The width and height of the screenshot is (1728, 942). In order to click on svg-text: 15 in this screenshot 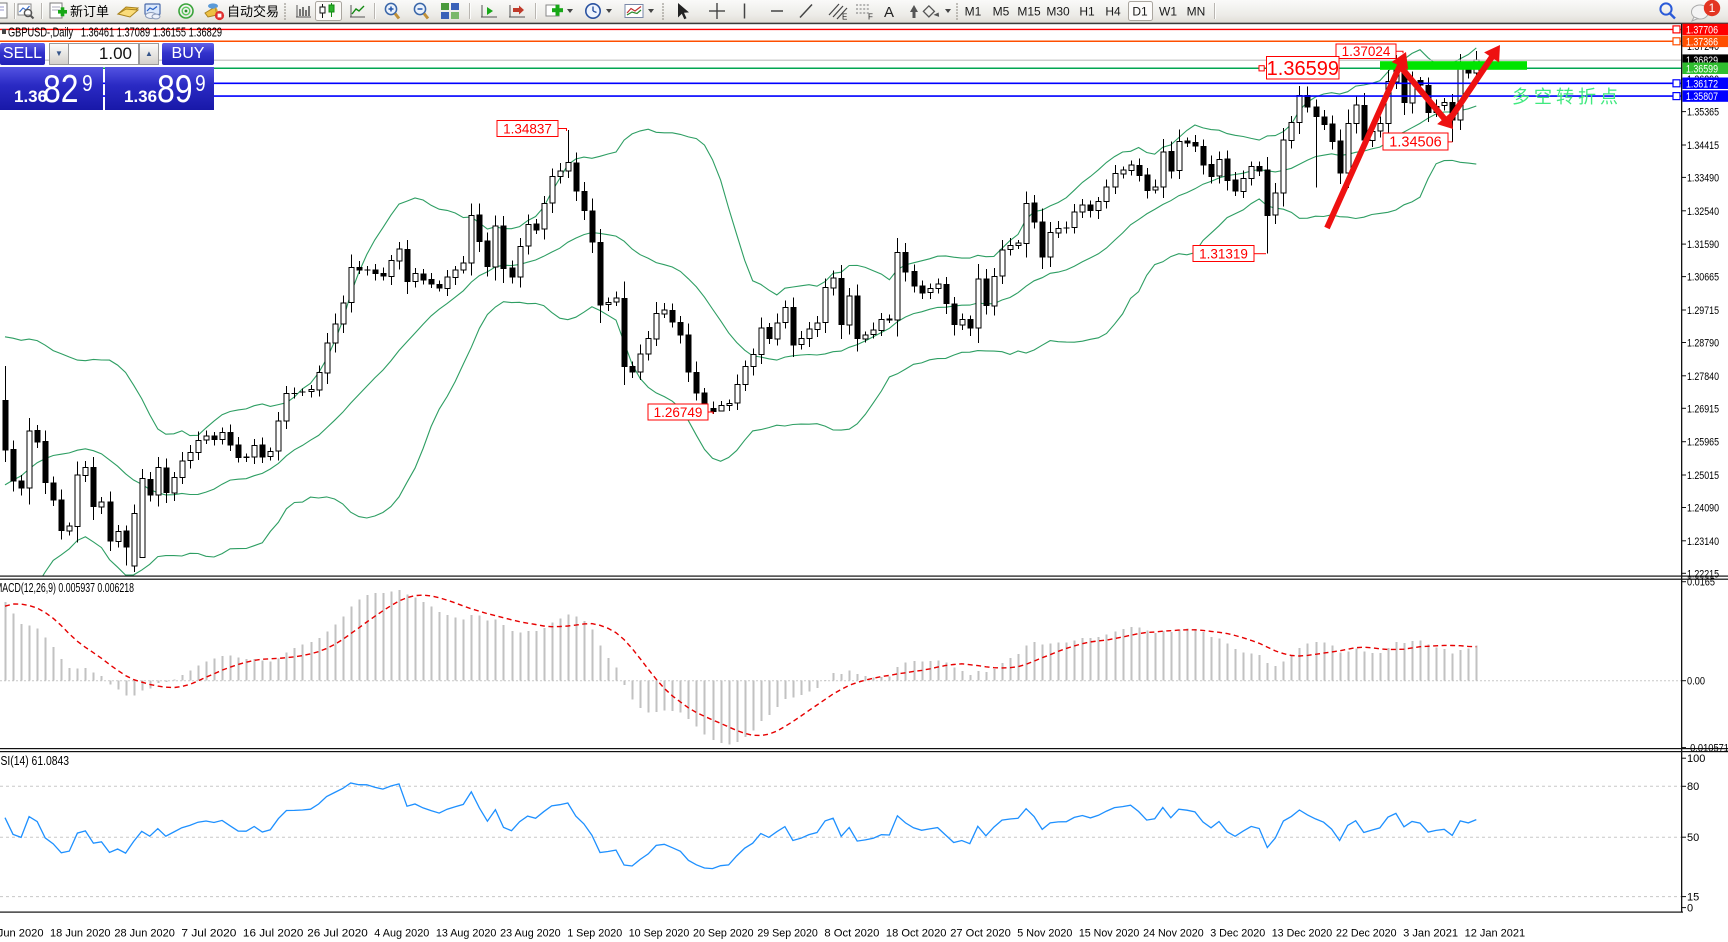, I will do `click(1693, 897)`.